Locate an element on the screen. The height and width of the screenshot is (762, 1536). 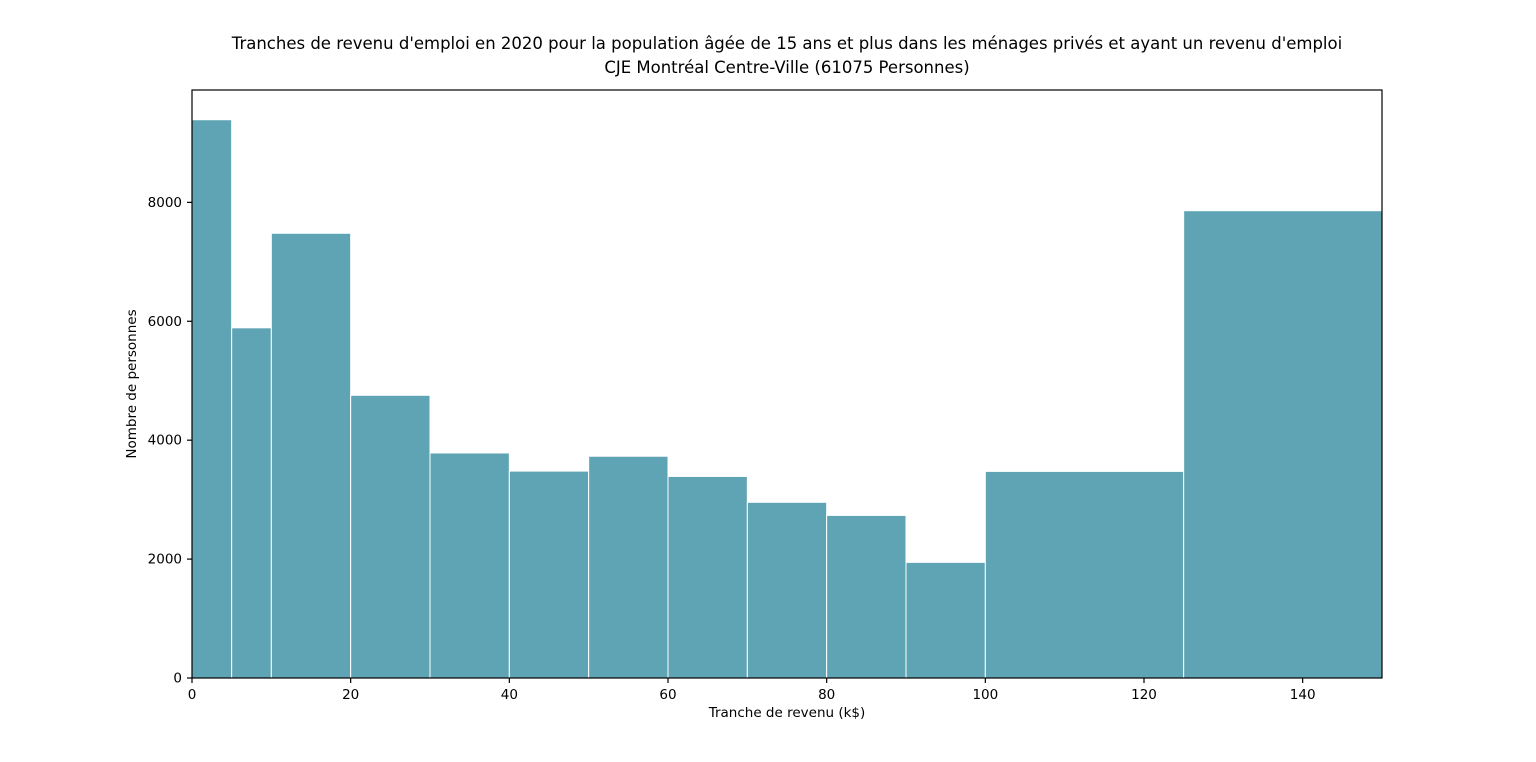
y-axis-label: Nombre de personnes is located at coordinates (132, 384).